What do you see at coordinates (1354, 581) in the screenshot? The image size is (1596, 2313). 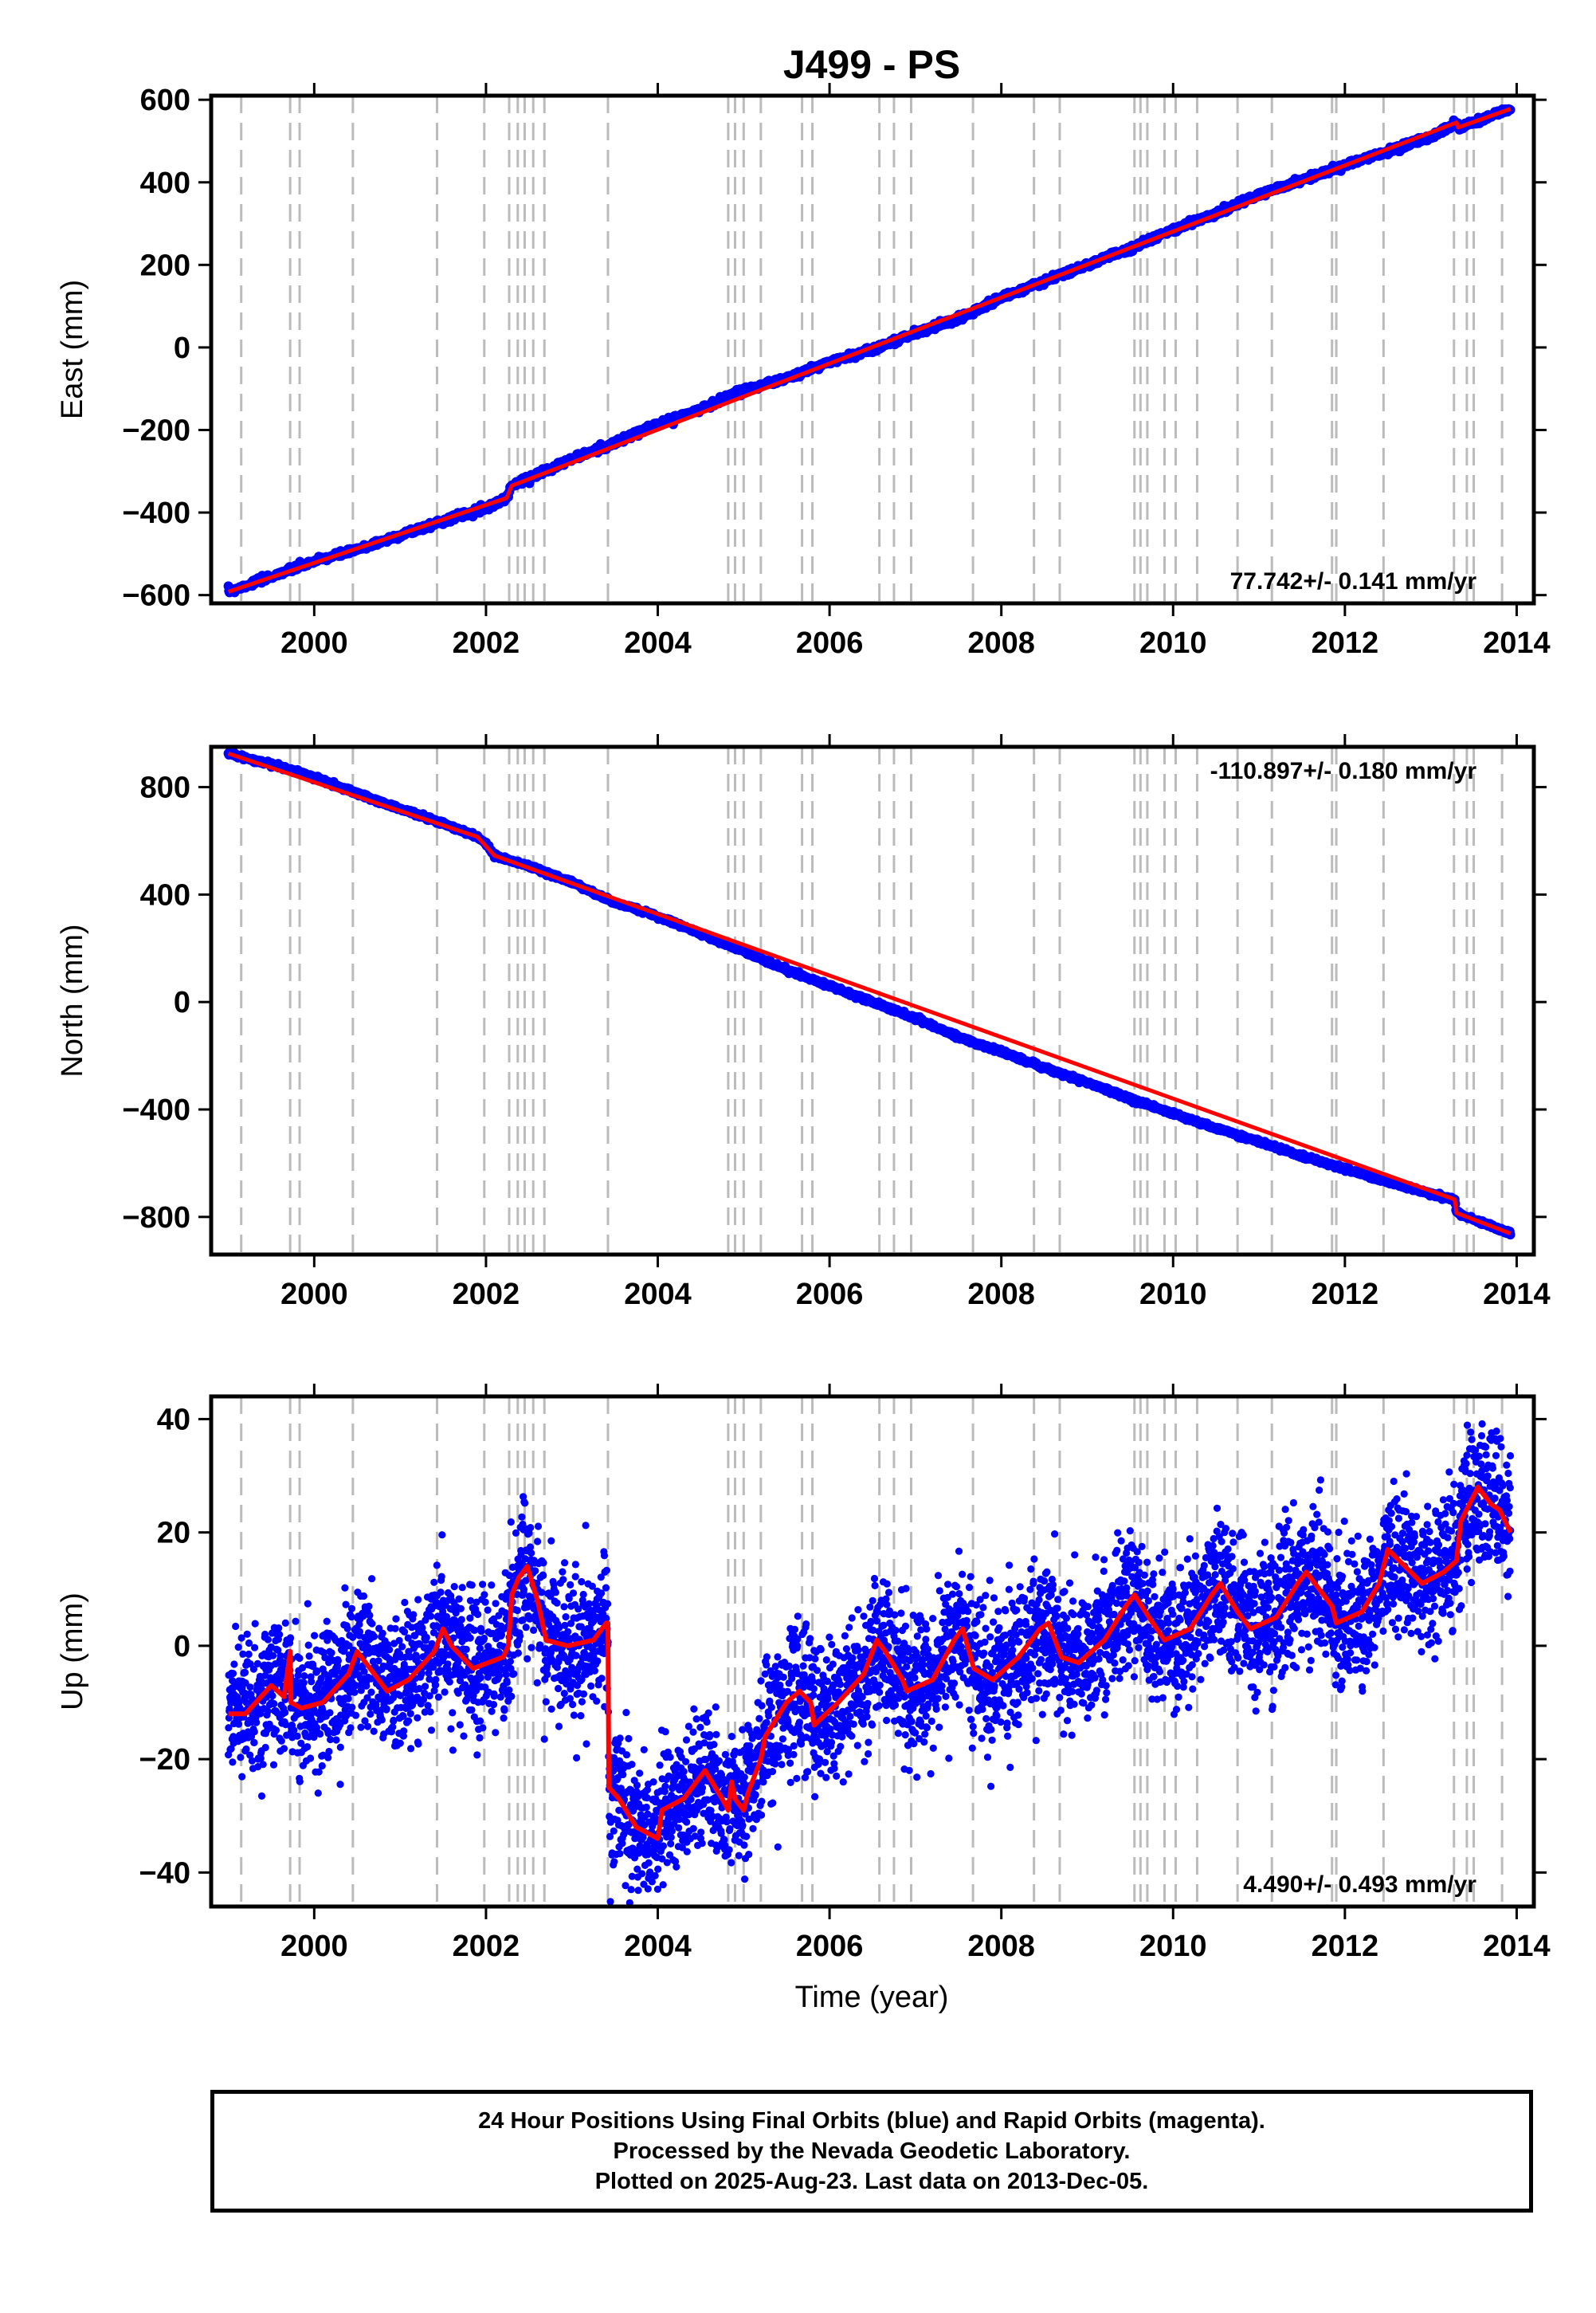 I see `rate-label: 77.742+/- 0.141 mm/yr` at bounding box center [1354, 581].